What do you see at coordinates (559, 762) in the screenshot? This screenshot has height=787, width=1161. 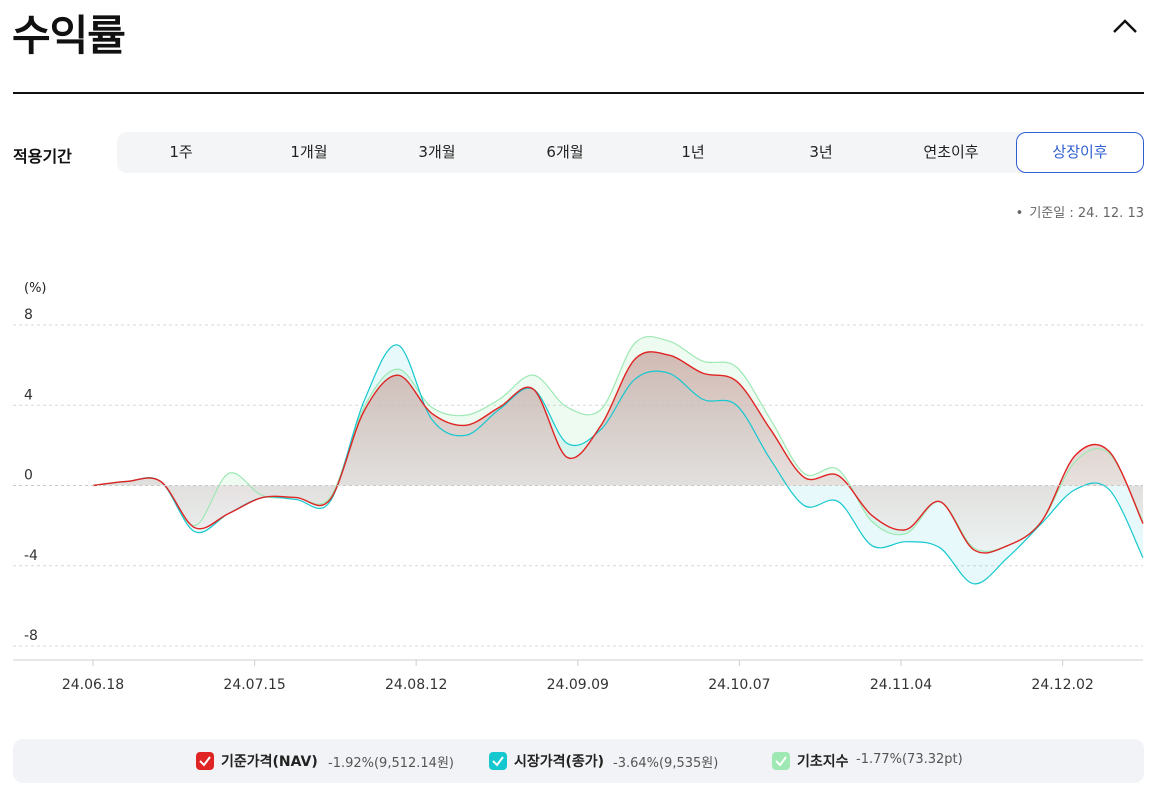 I see `legend-name: 시장가격(종가)` at bounding box center [559, 762].